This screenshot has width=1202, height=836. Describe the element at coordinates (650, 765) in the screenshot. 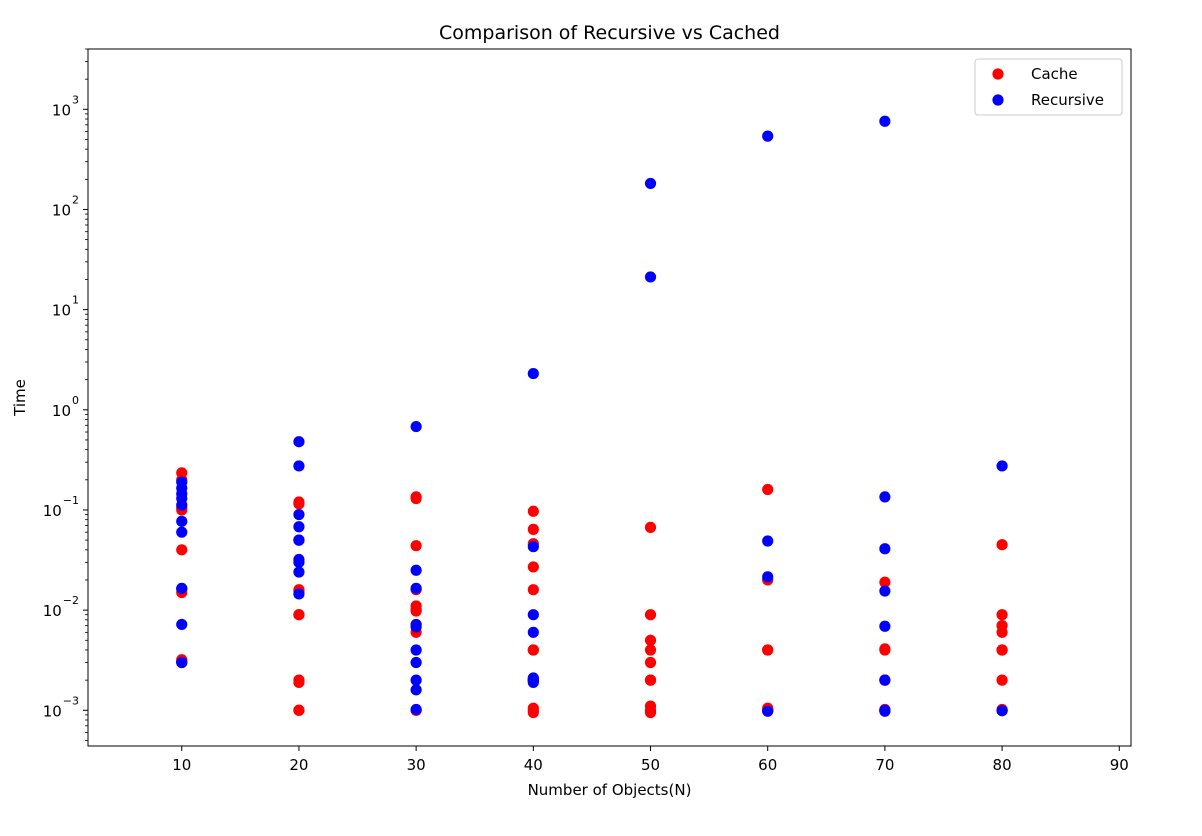

I see `x-tick-label: 50` at that location.